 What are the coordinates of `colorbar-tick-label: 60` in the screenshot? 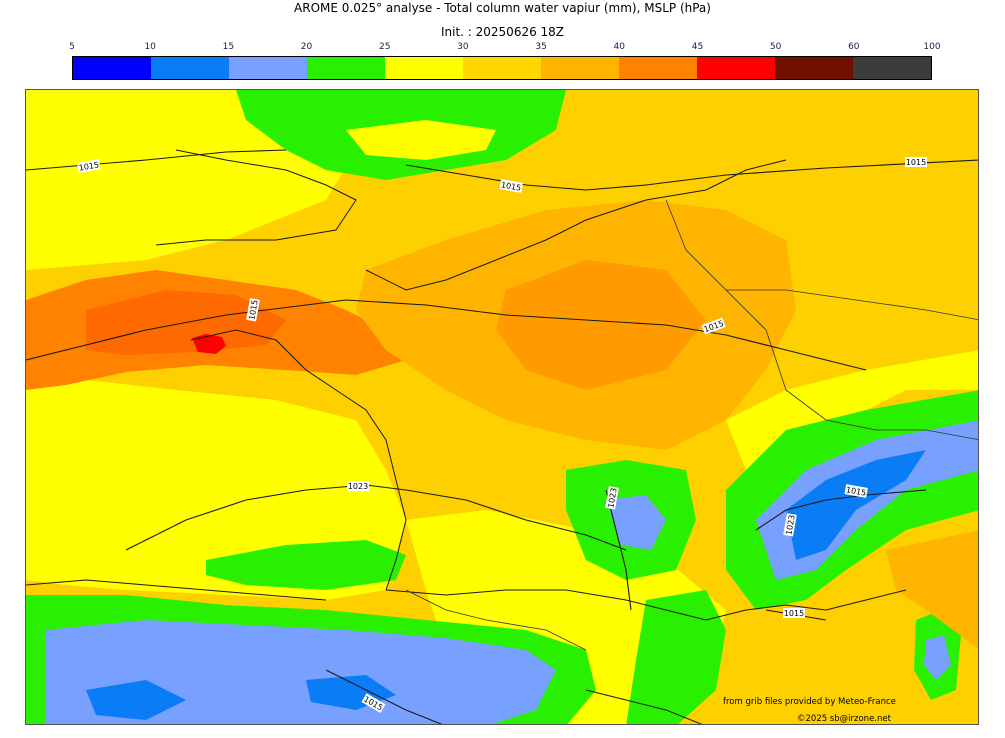 It's located at (854, 47).